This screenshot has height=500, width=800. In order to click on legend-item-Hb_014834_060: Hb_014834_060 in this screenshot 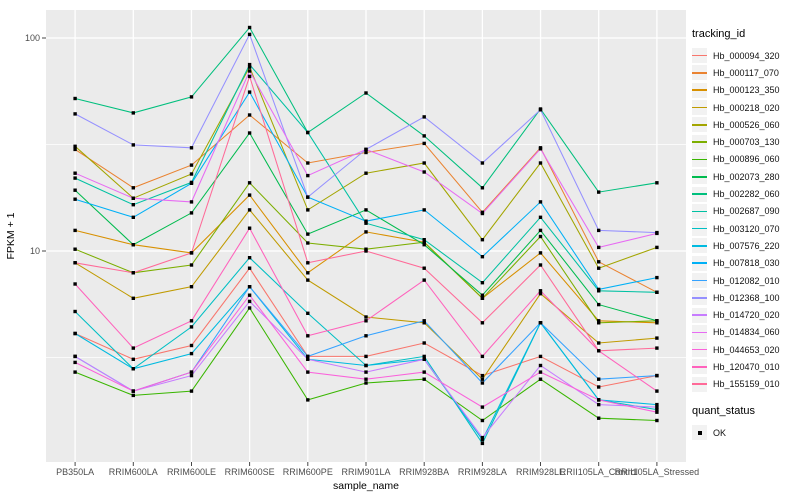, I will do `click(745, 332)`.